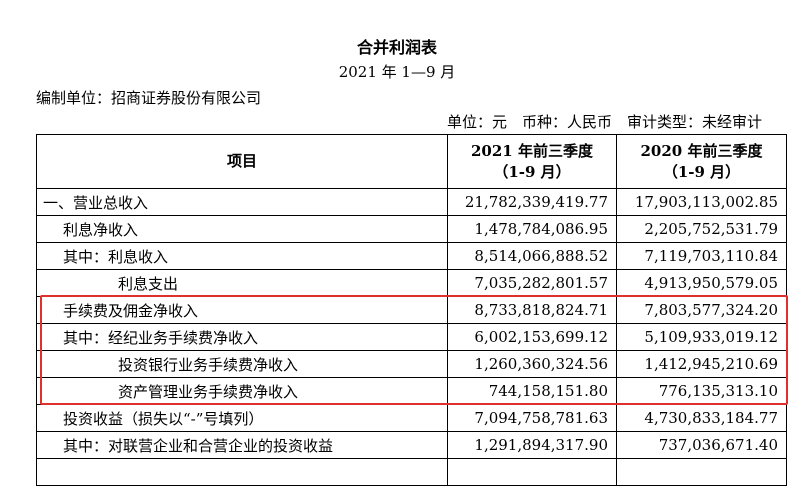  Describe the element at coordinates (532, 256) in the screenshot. I see `value-cell: 8,514,066,888.52` at that location.